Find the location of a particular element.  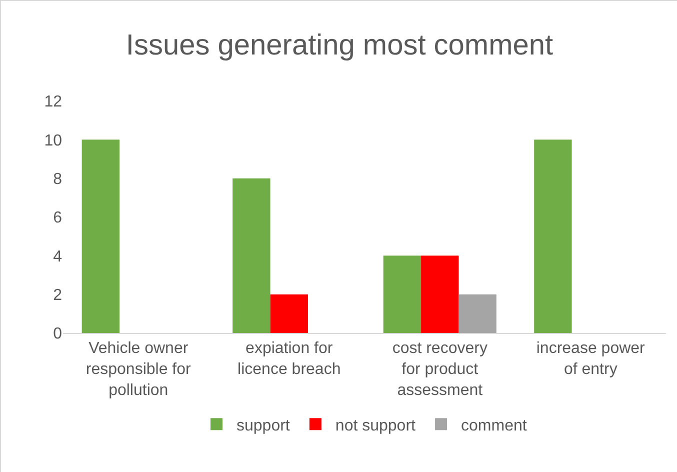

y-tick-label: 4 is located at coordinates (57, 257).